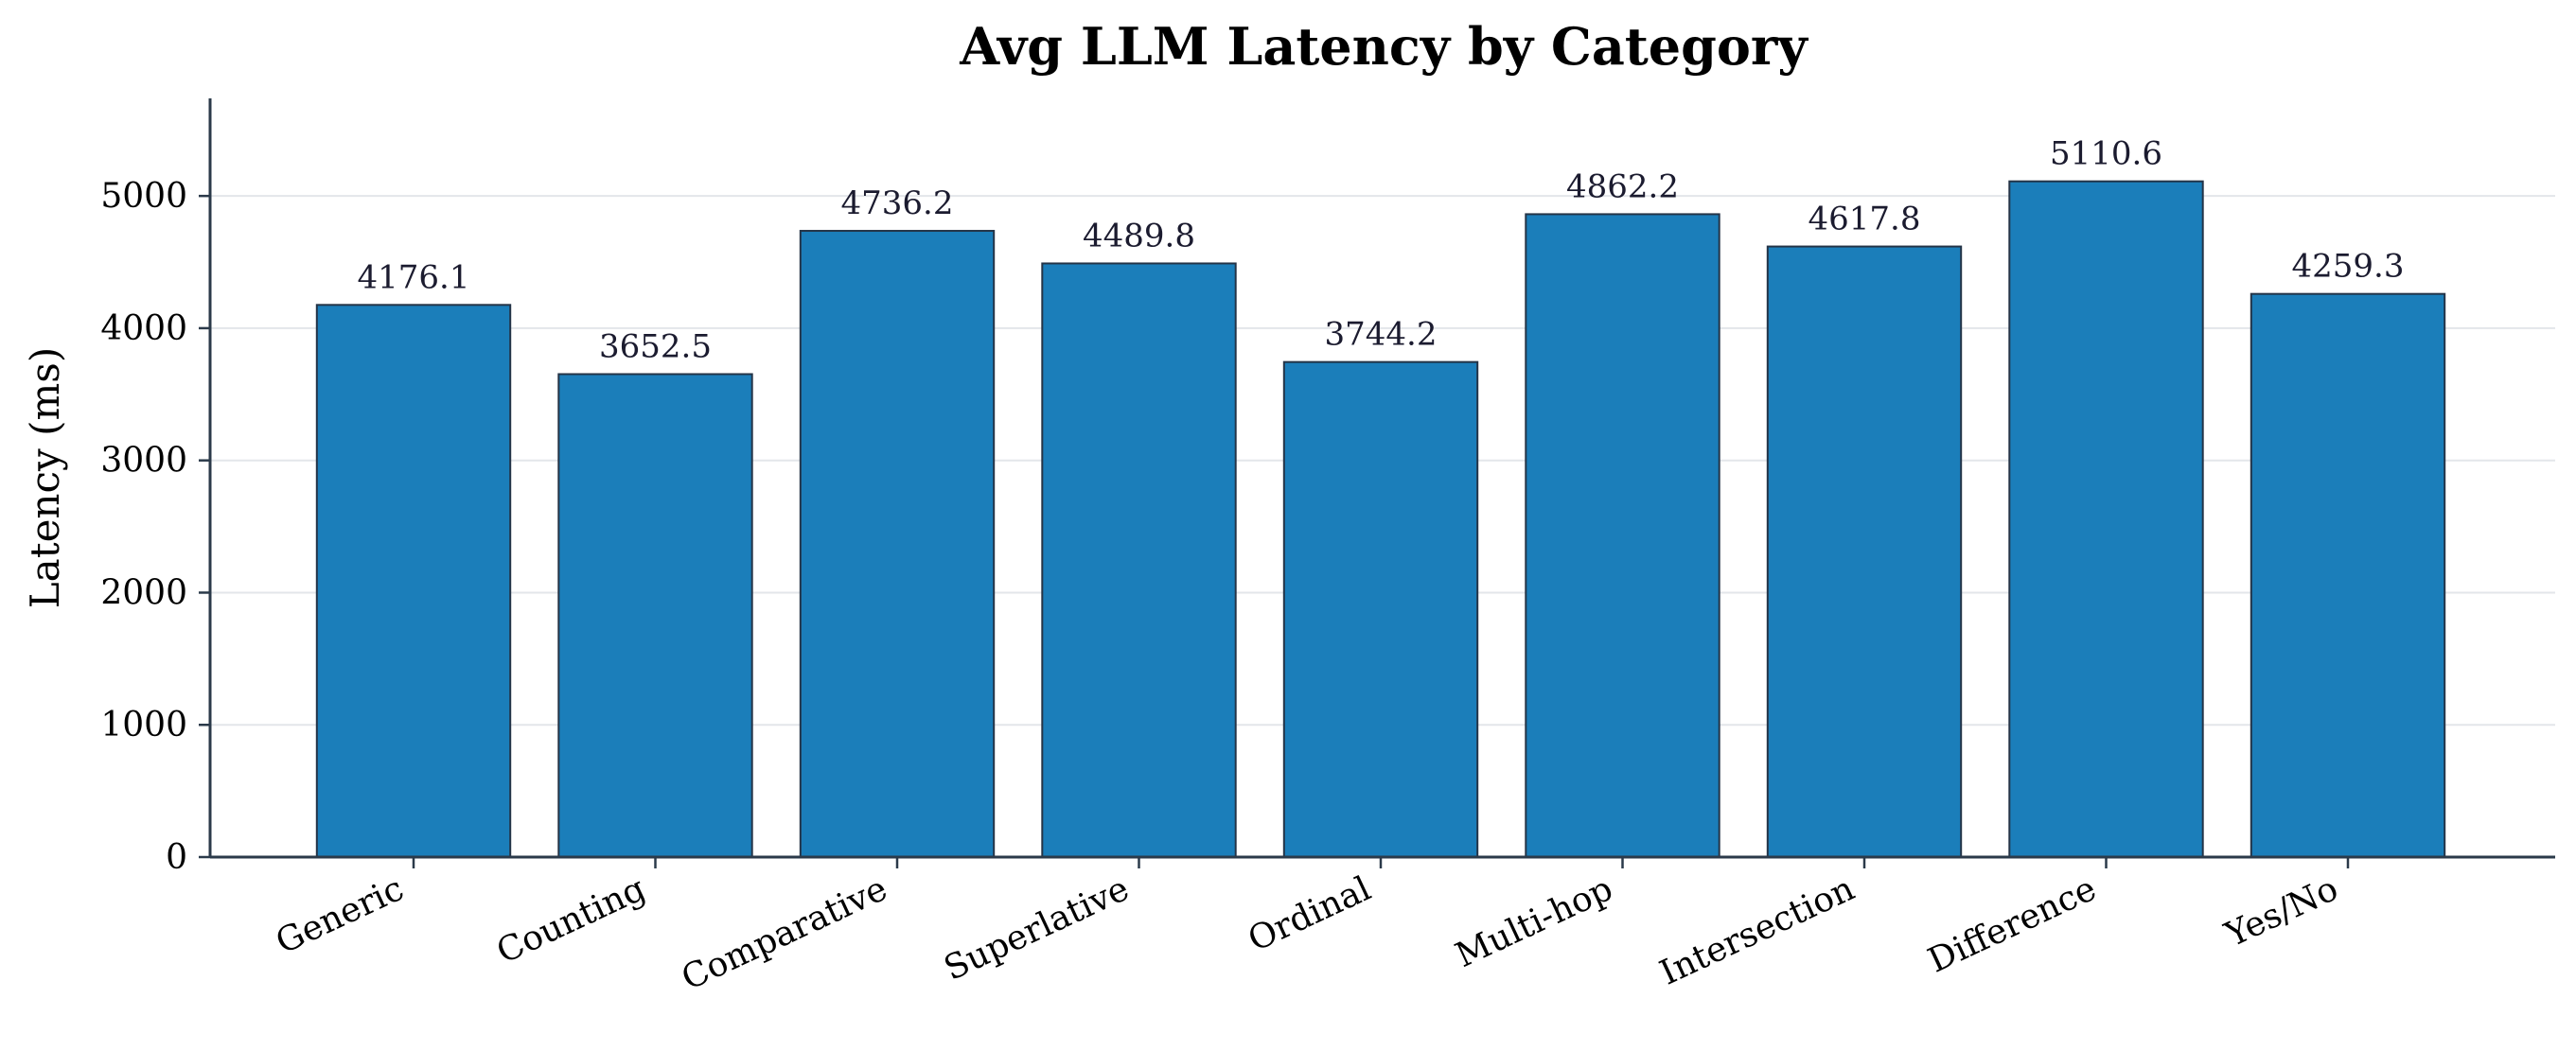 The image size is (2576, 1051). Describe the element at coordinates (2012, 925) in the screenshot. I see `x-tick-label: Difference` at that location.